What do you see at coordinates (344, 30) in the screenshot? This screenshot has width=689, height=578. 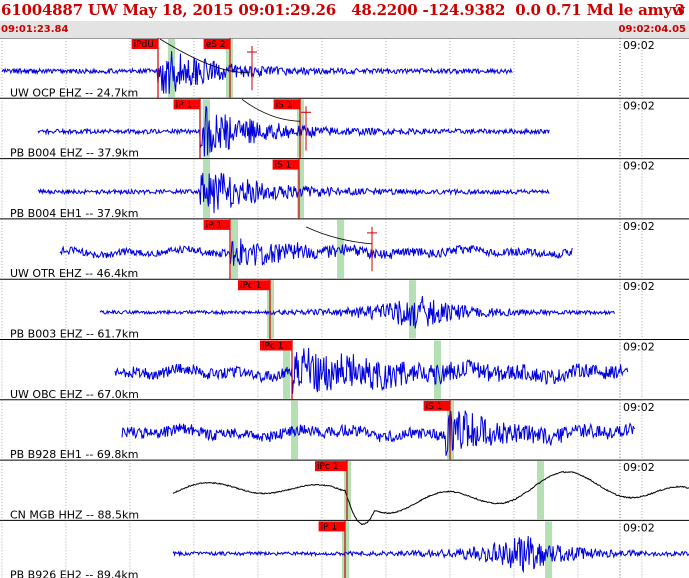 I see `time-range-strip: 09:01:23.84 09:02:04.05` at bounding box center [344, 30].